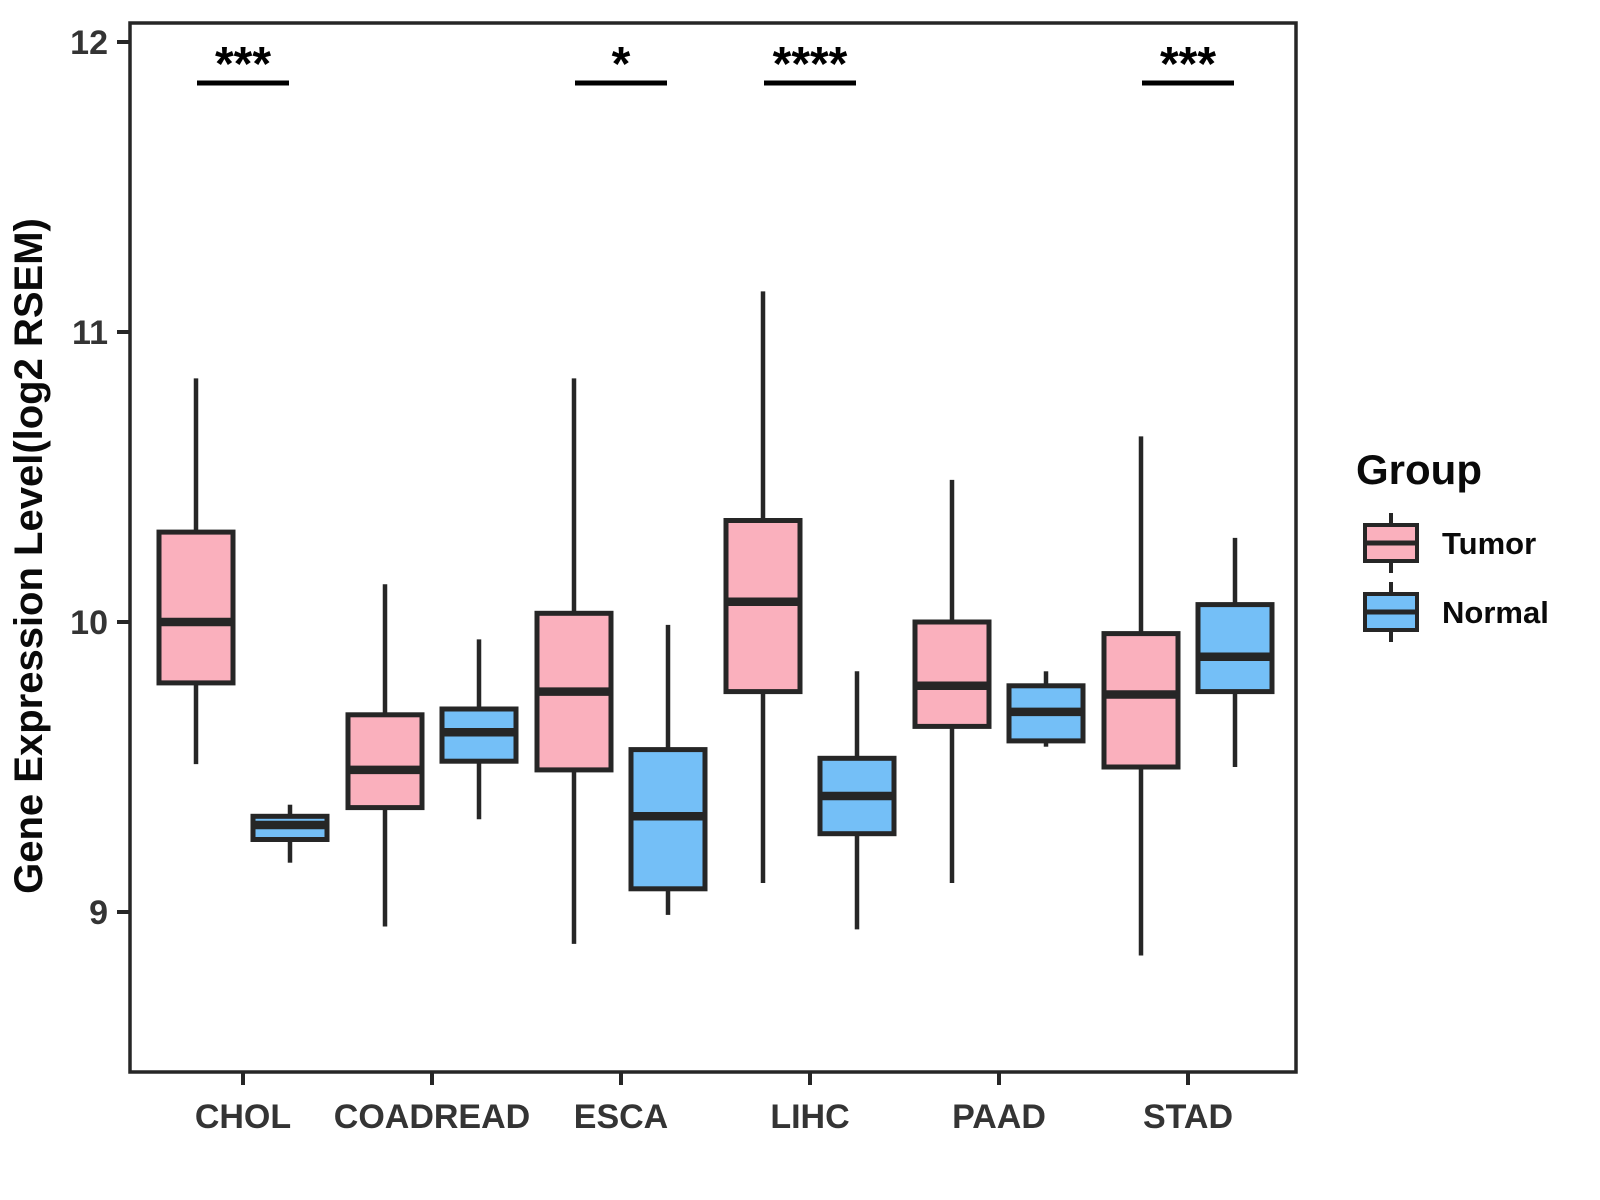  What do you see at coordinates (1235, 648) in the screenshot?
I see `box-normal-stad` at bounding box center [1235, 648].